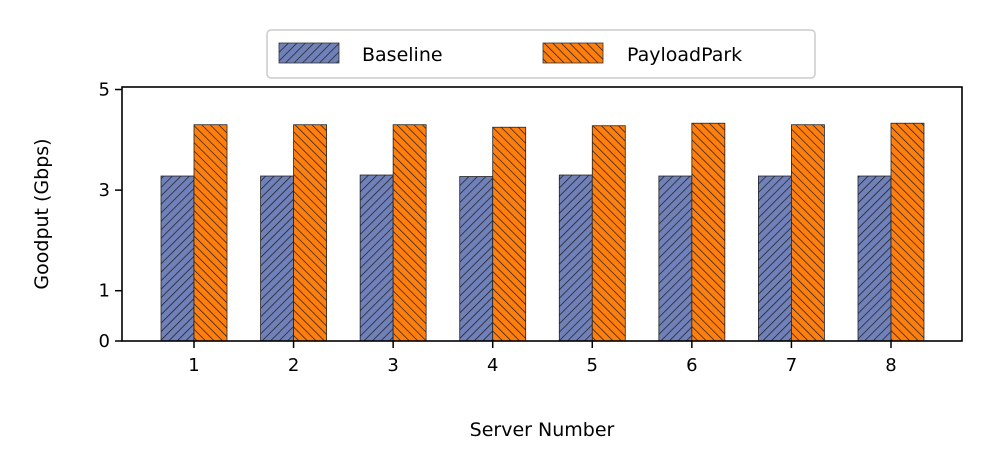 The height and width of the screenshot is (473, 994). What do you see at coordinates (309, 53) in the screenshot?
I see `legend-swatch-baseline` at bounding box center [309, 53].